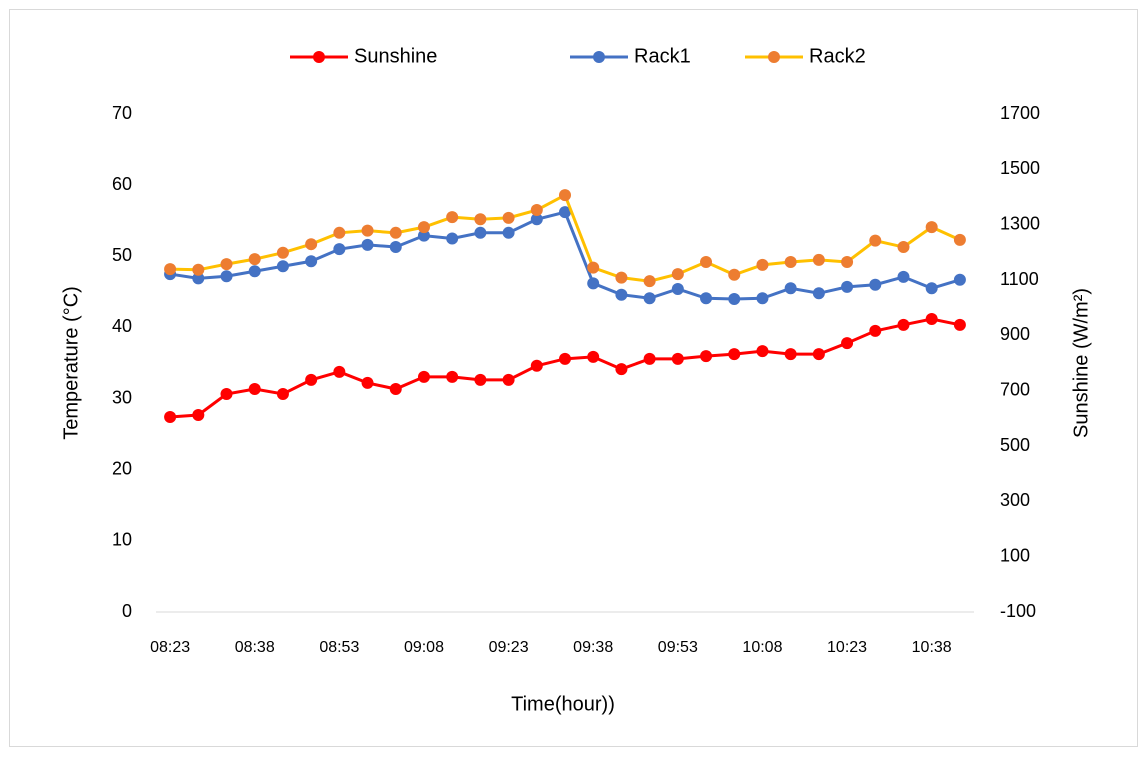  Describe the element at coordinates (599, 57) in the screenshot. I see `legend-marker` at that location.